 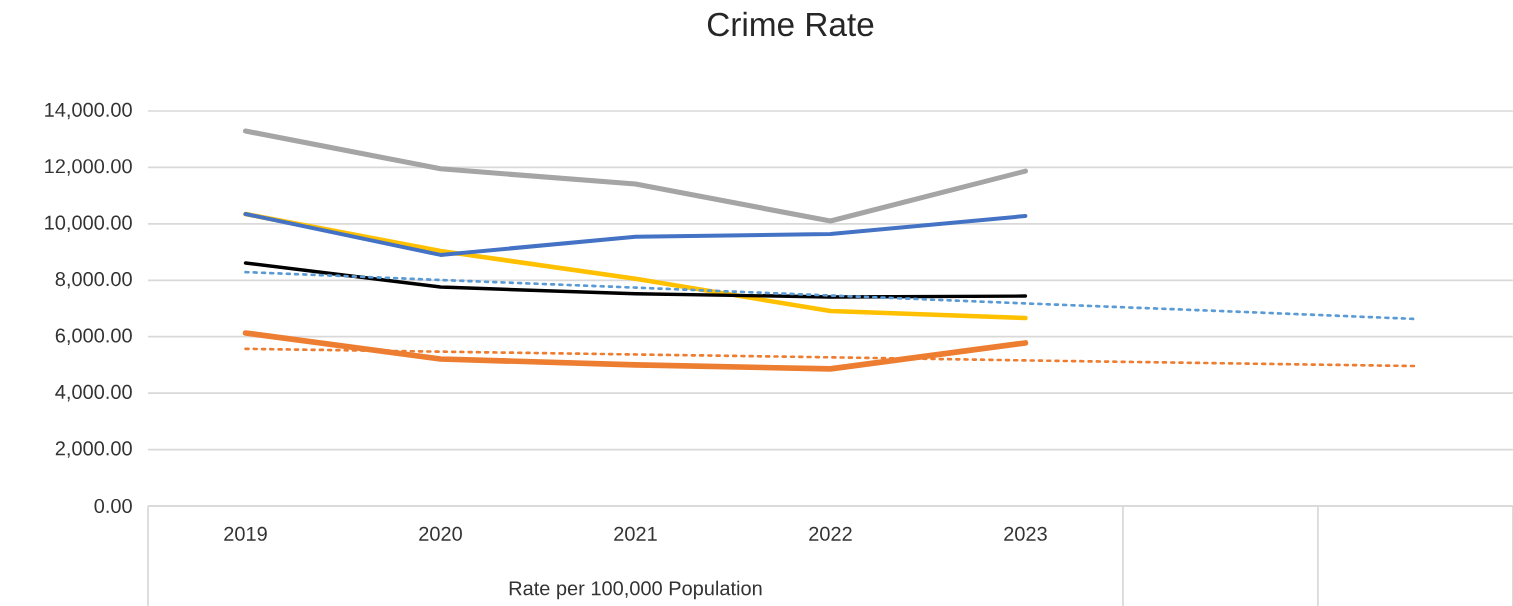 What do you see at coordinates (440, 533) in the screenshot?
I see `x-tick-label: 2020` at bounding box center [440, 533].